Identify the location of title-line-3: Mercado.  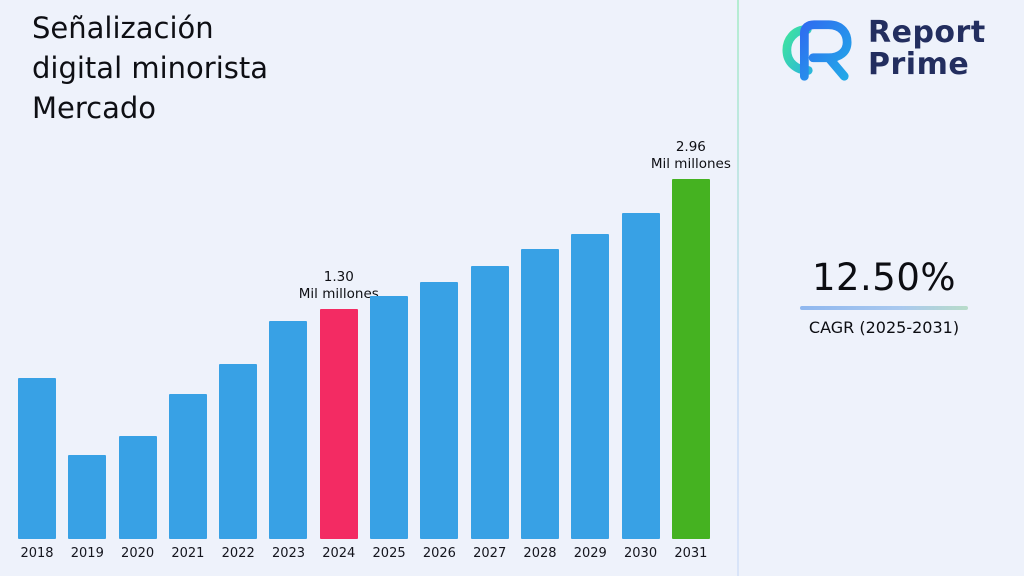
(94, 108).